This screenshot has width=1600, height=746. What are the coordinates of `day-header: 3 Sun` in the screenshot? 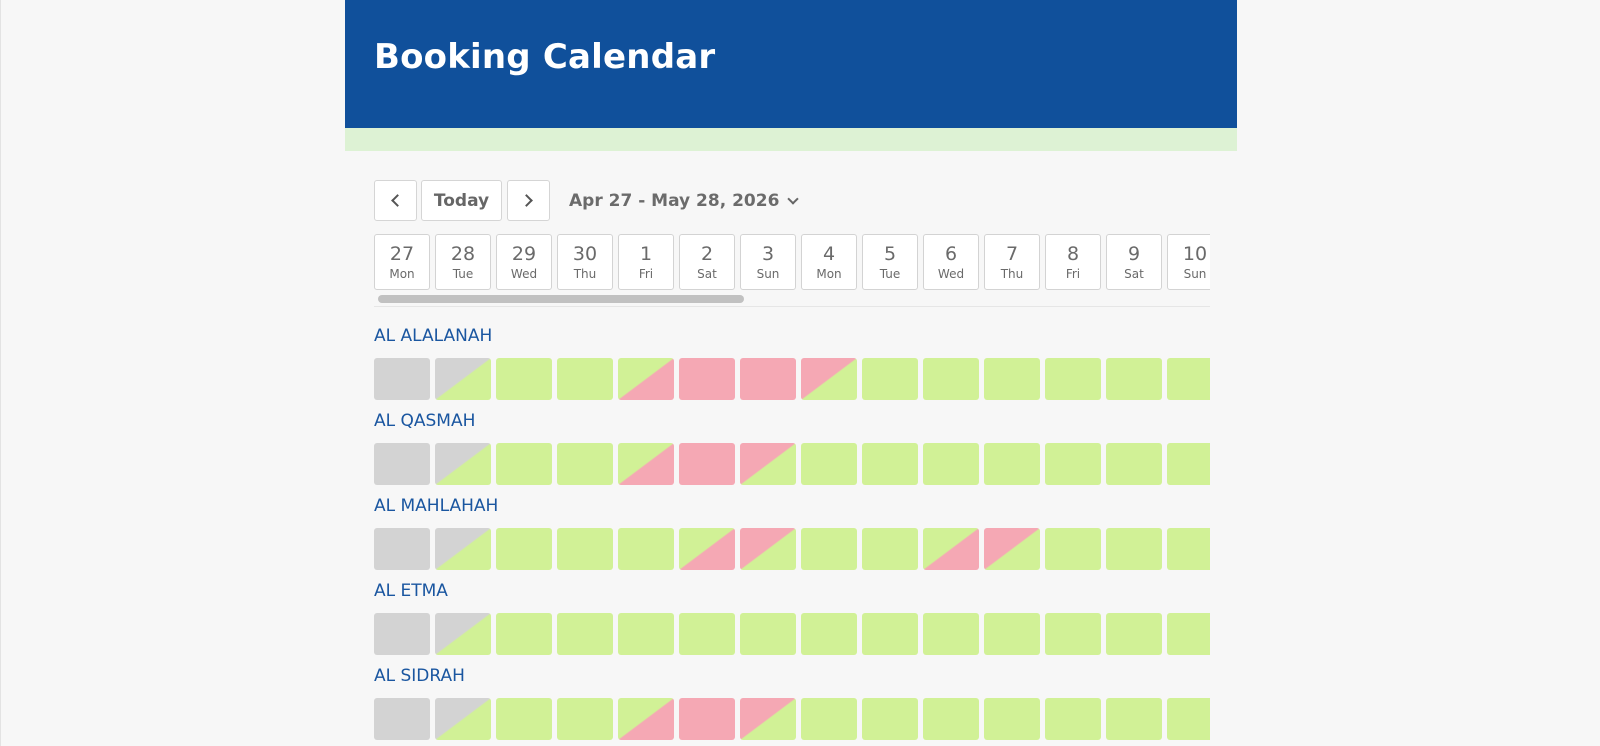 It's located at (768, 262).